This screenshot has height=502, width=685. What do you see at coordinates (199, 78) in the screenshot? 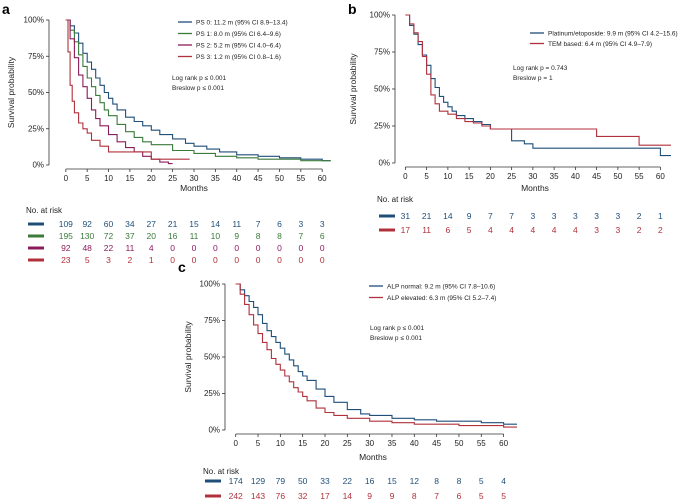
I see `stats-annotation: Log rank p ≤ 0.001` at bounding box center [199, 78].